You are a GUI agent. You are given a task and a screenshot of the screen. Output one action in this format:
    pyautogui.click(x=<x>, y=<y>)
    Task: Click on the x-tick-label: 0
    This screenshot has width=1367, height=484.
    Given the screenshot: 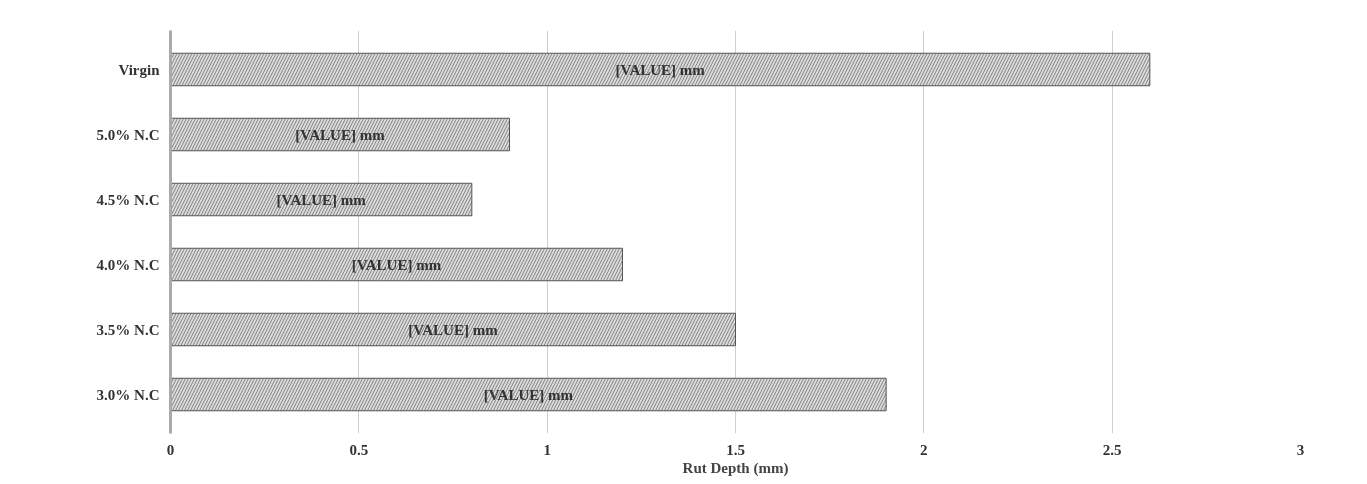 What is the action you would take?
    pyautogui.click(x=170, y=449)
    